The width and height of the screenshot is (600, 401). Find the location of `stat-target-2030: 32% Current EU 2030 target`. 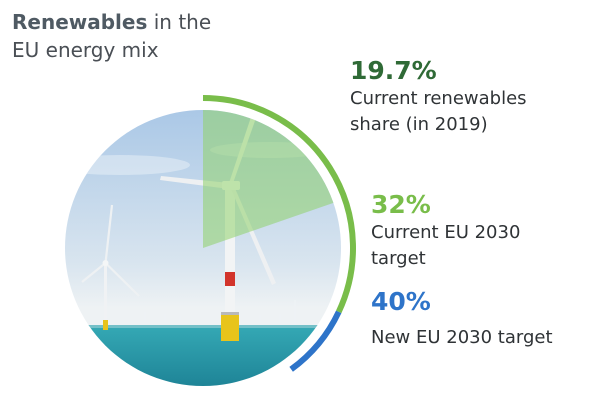

stat-target-2030: 32% Current EU 2030 target is located at coordinates (445, 231).